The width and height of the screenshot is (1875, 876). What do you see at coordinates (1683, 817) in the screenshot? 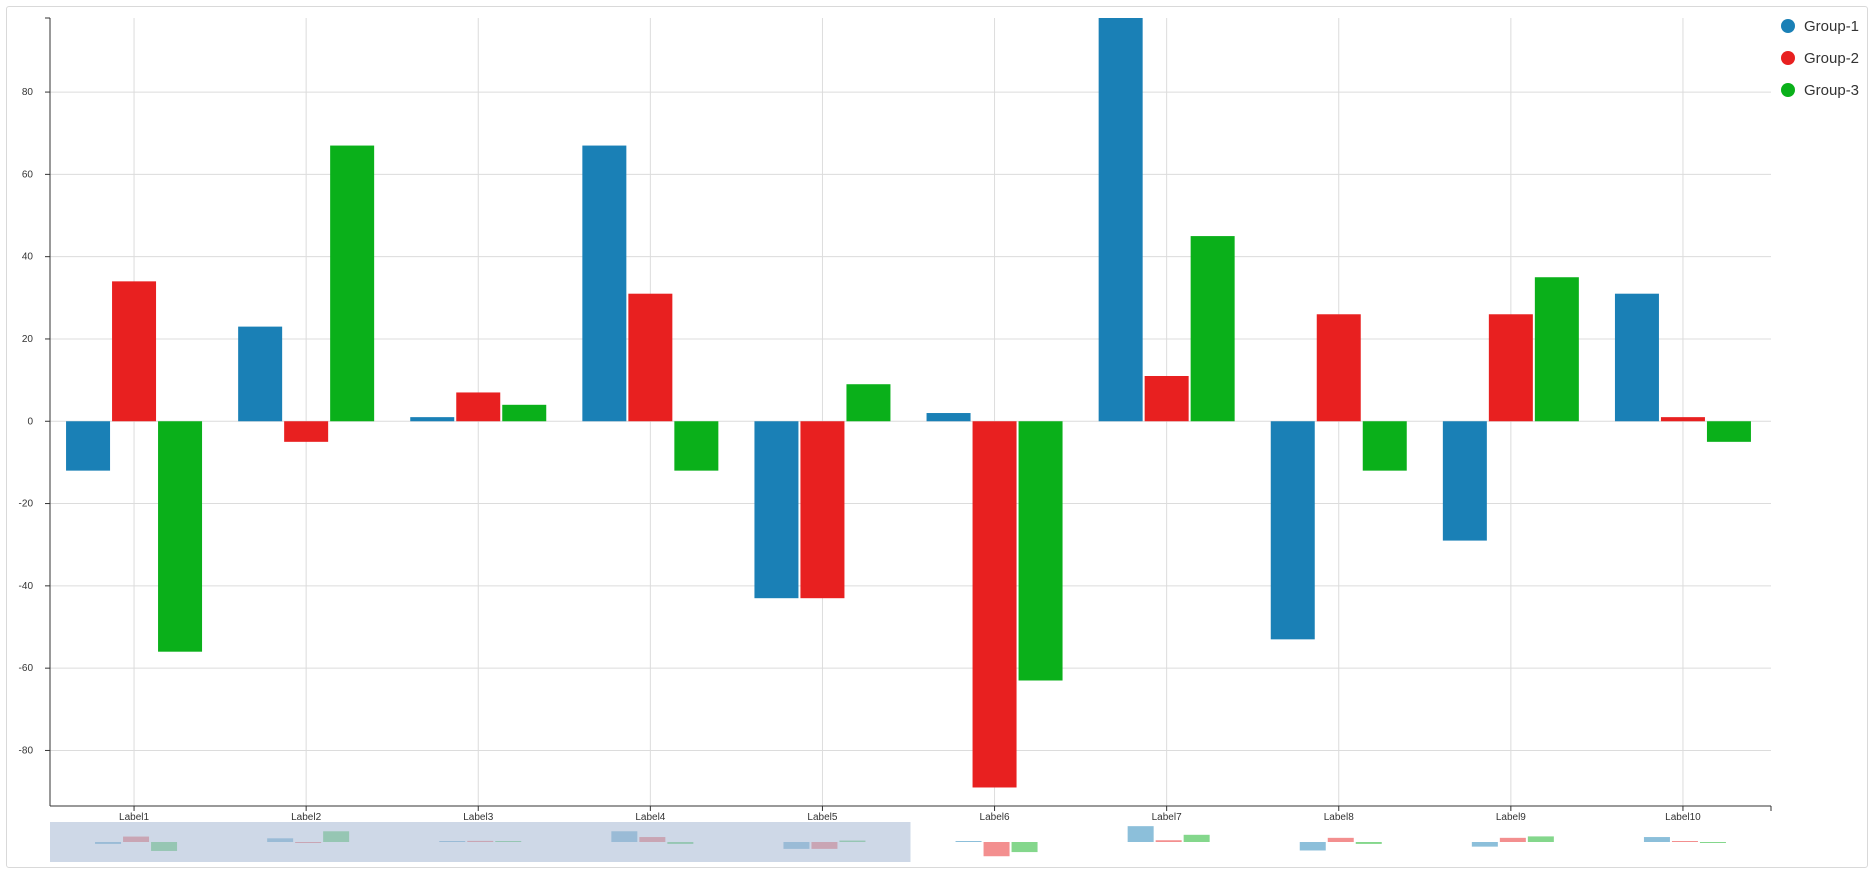
I see `x-tick-label: Label10` at bounding box center [1683, 817].